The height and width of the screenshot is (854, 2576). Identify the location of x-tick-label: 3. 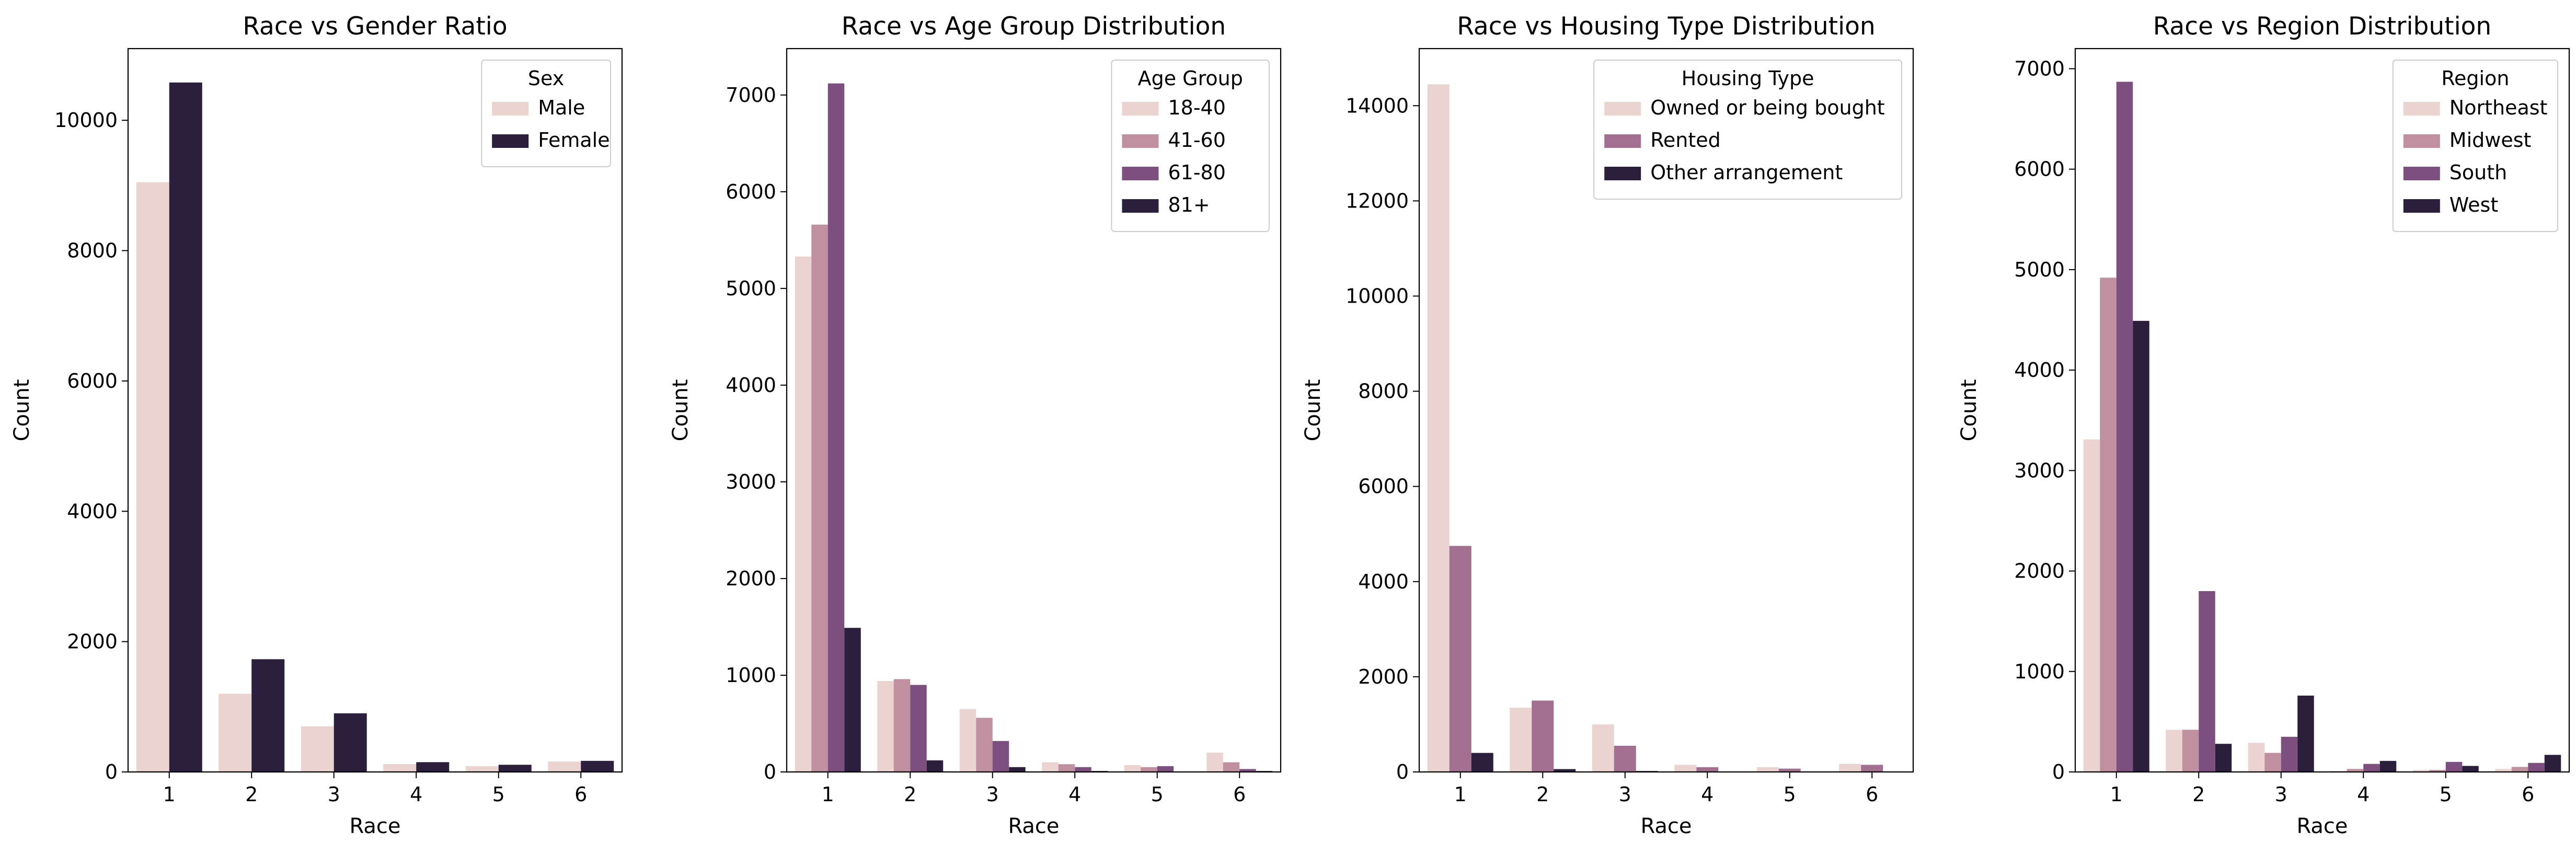
(1625, 794).